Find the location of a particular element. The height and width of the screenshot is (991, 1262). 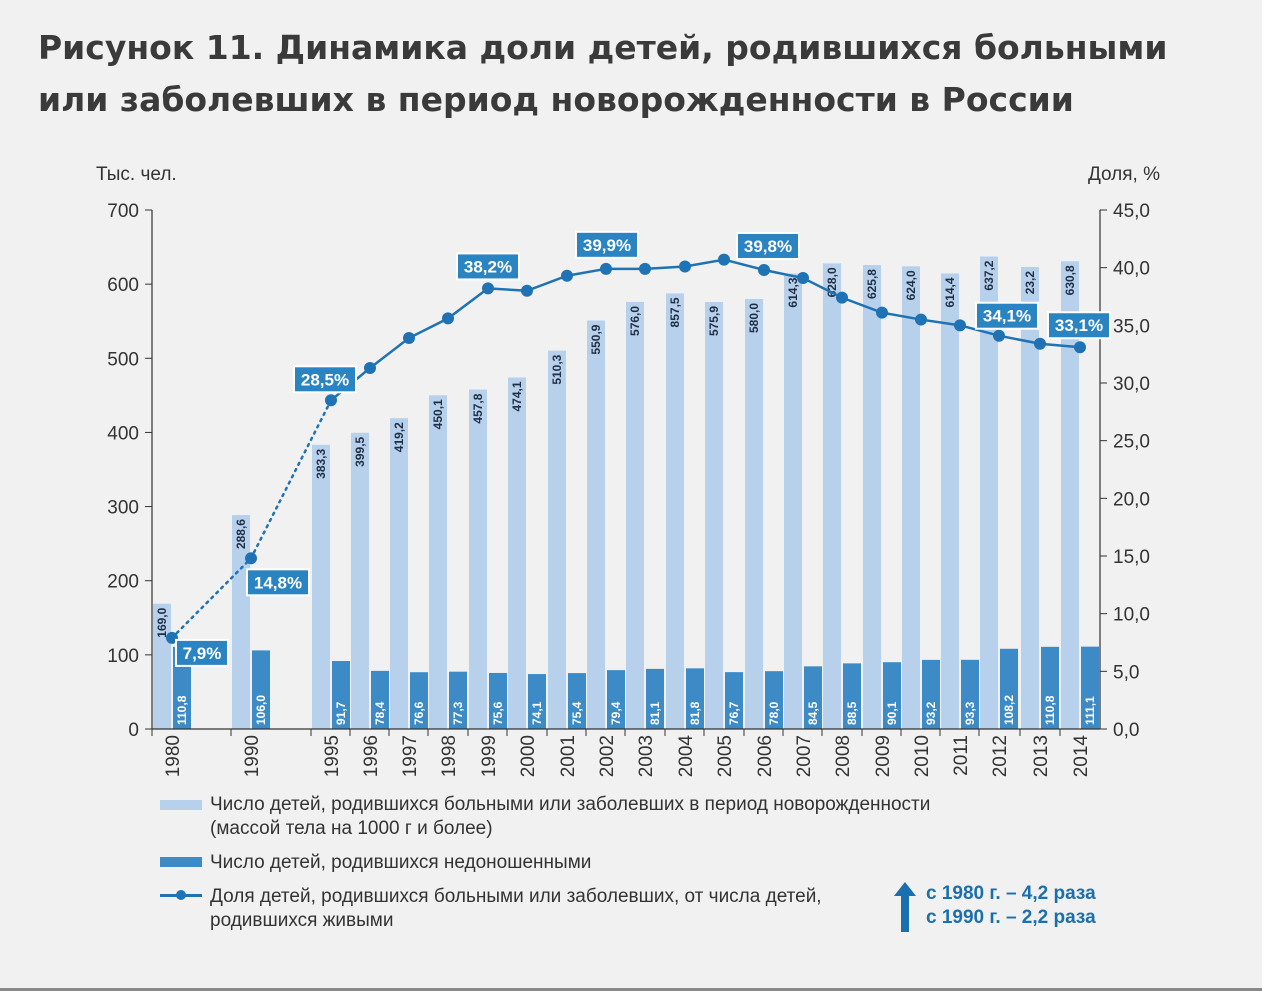

light-bar-value-label: 576,0 is located at coordinates (635, 321).